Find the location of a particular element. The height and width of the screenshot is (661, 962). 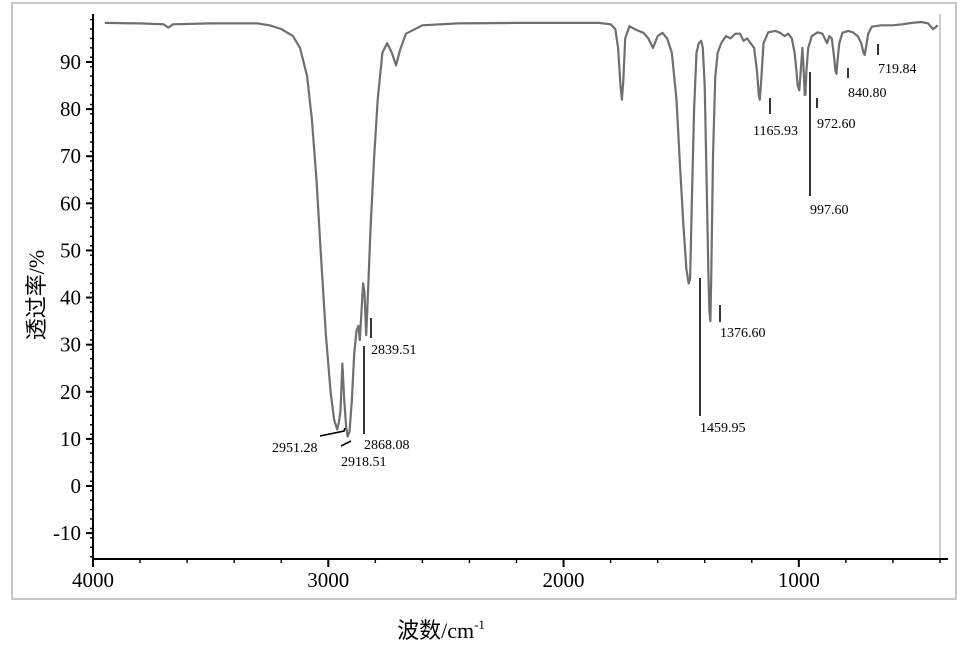

peak-label: 2839.51 is located at coordinates (394, 350).